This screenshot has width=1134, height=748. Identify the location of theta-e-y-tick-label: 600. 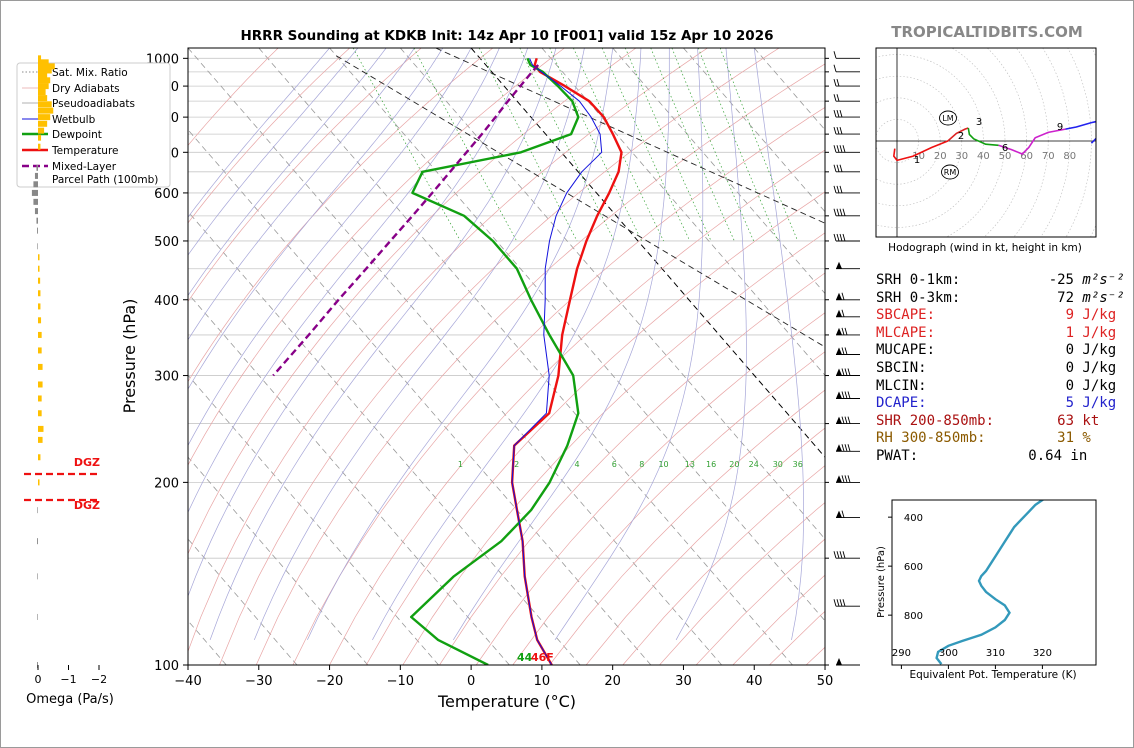
(913, 567).